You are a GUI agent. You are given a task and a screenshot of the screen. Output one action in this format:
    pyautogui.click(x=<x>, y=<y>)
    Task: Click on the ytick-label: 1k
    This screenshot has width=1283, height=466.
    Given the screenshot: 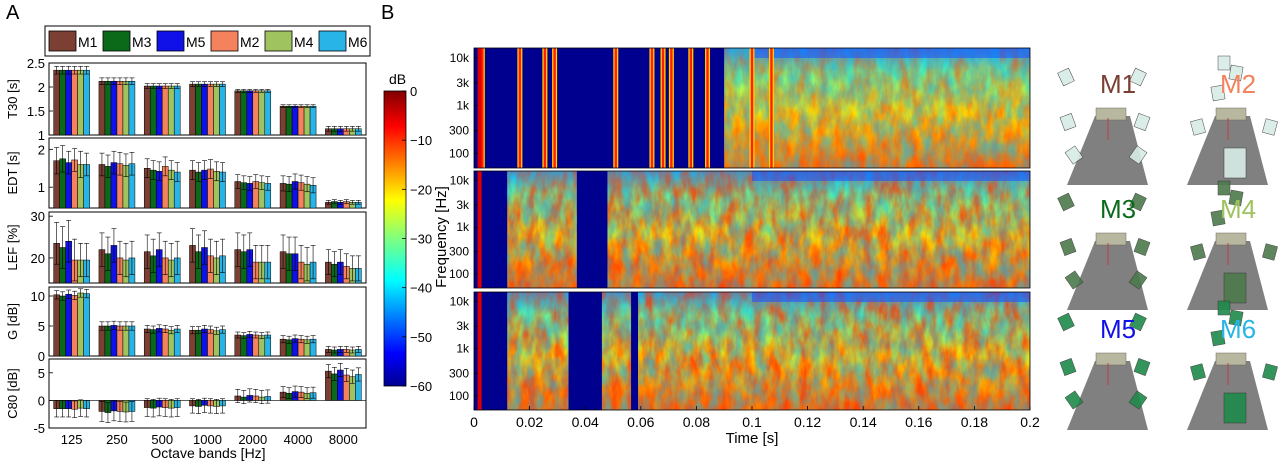 What is the action you would take?
    pyautogui.click(x=463, y=349)
    